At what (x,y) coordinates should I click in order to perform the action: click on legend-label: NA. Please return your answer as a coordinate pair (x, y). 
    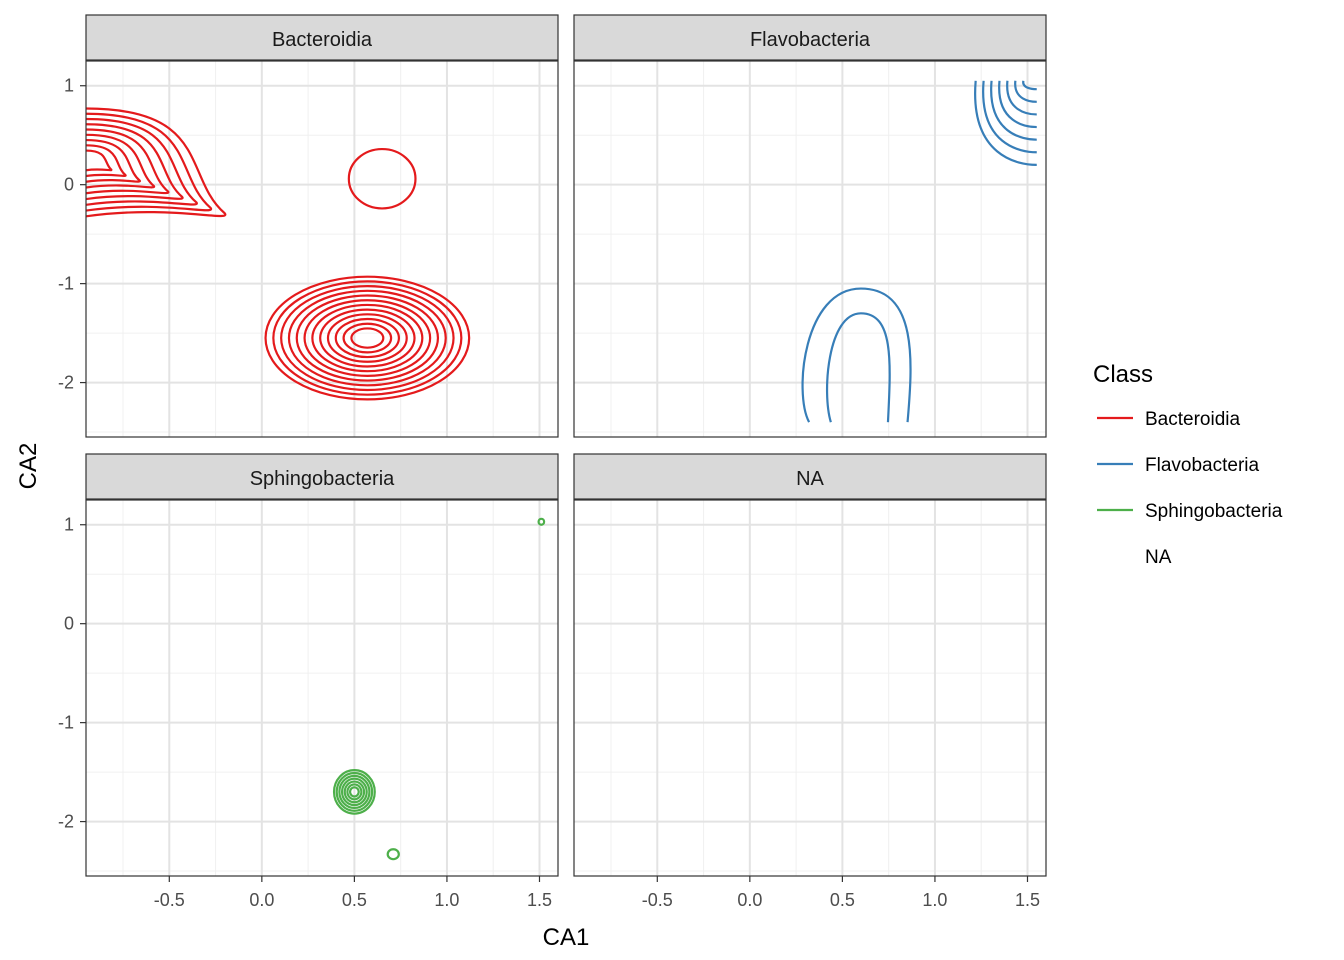
    Looking at the image, I should click on (1158, 557).